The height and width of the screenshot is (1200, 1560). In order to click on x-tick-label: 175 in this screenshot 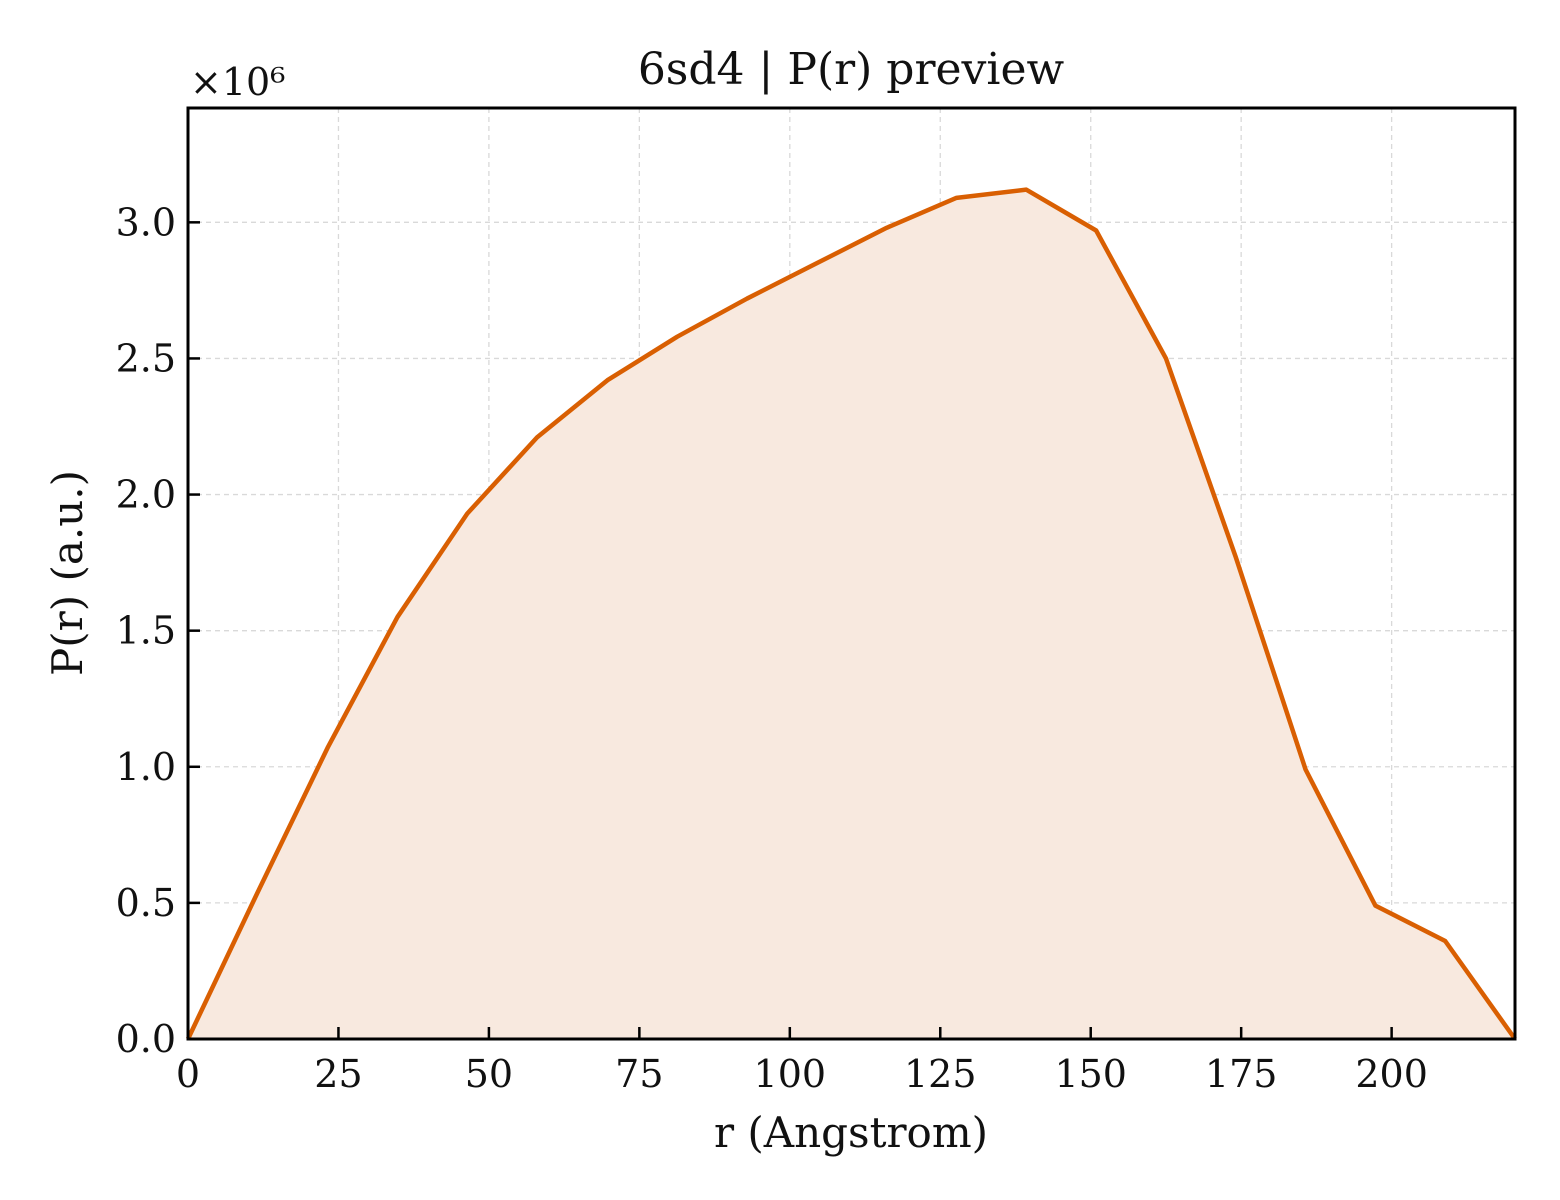, I will do `click(1241, 1074)`.